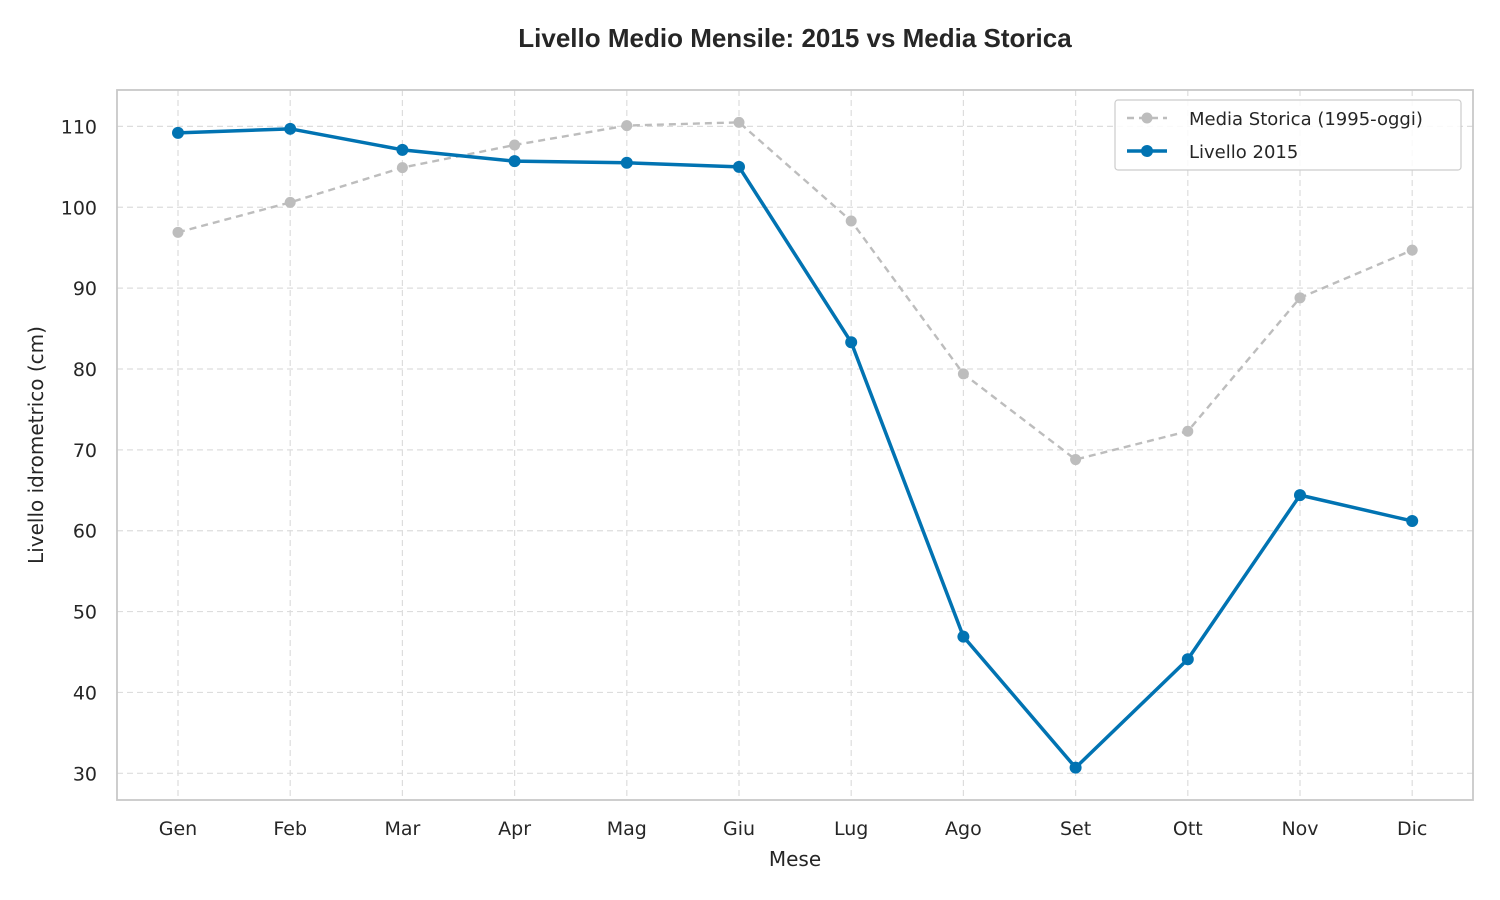 The width and height of the screenshot is (1500, 900). What do you see at coordinates (79, 208) in the screenshot?
I see `y-tick-label: 100` at bounding box center [79, 208].